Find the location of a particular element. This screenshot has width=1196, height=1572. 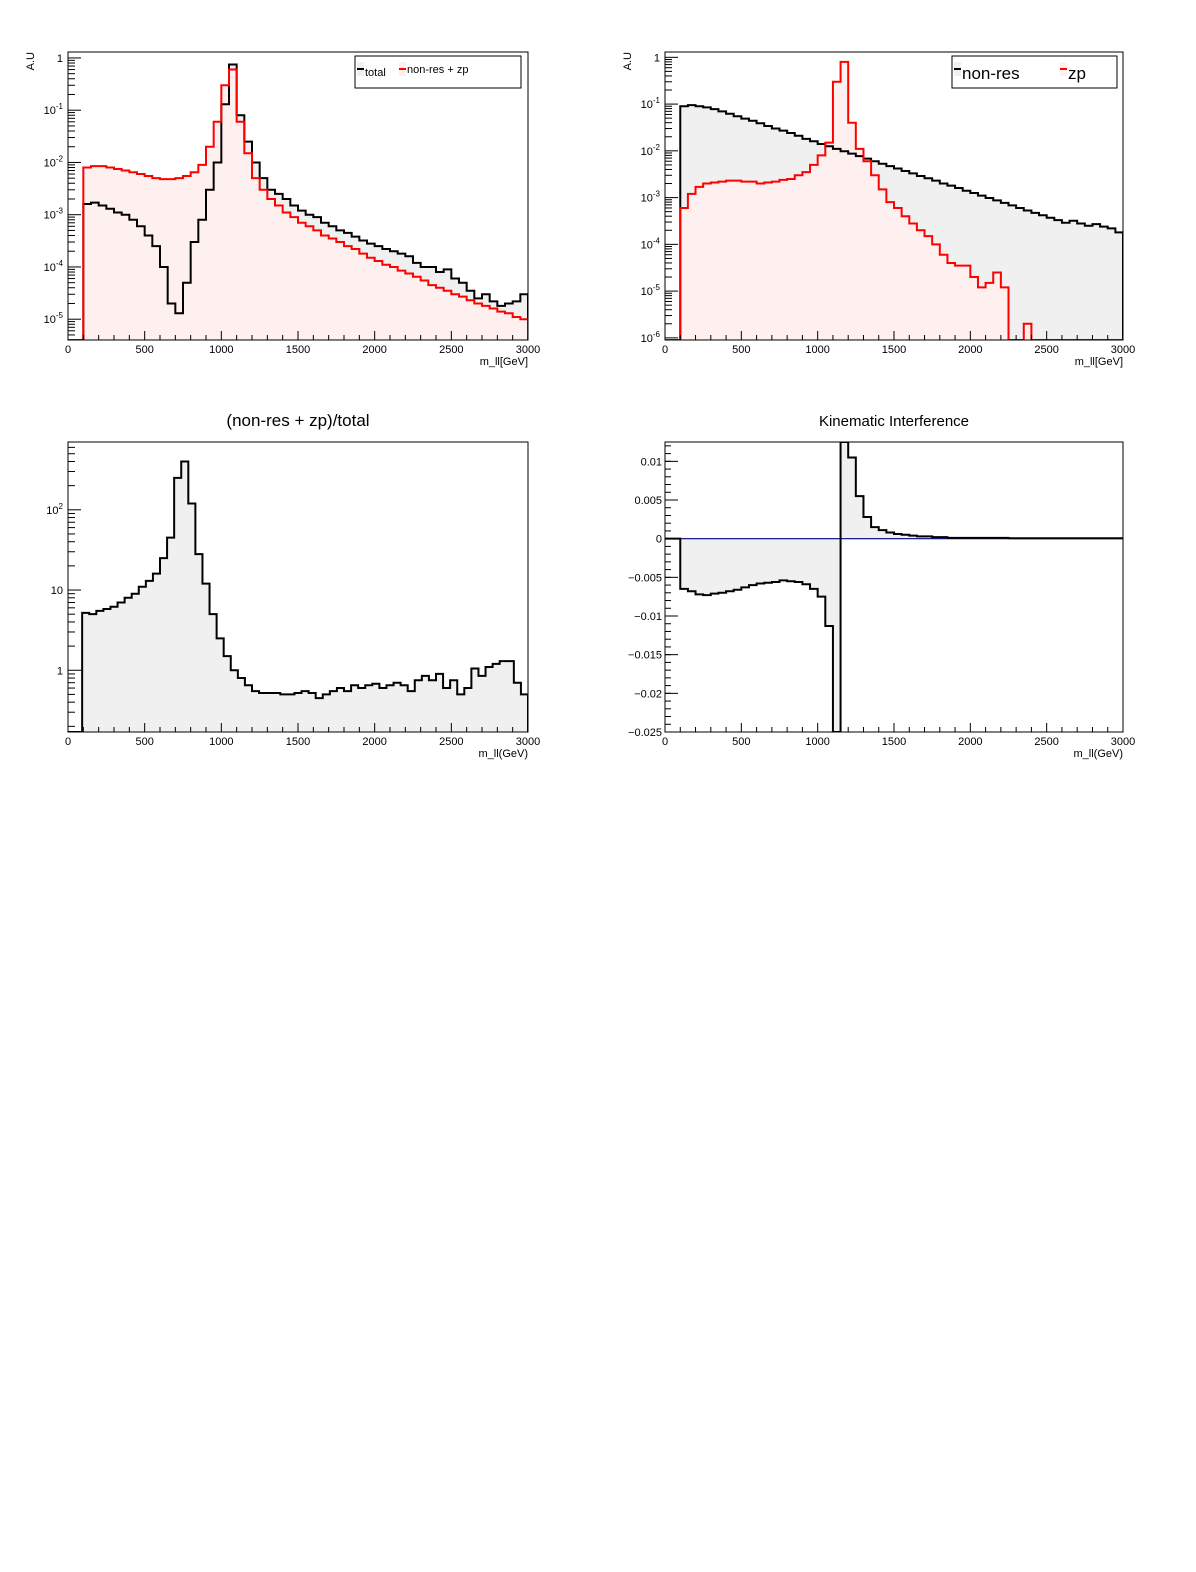

y-tick-label: 10² is located at coordinates (54, 509).